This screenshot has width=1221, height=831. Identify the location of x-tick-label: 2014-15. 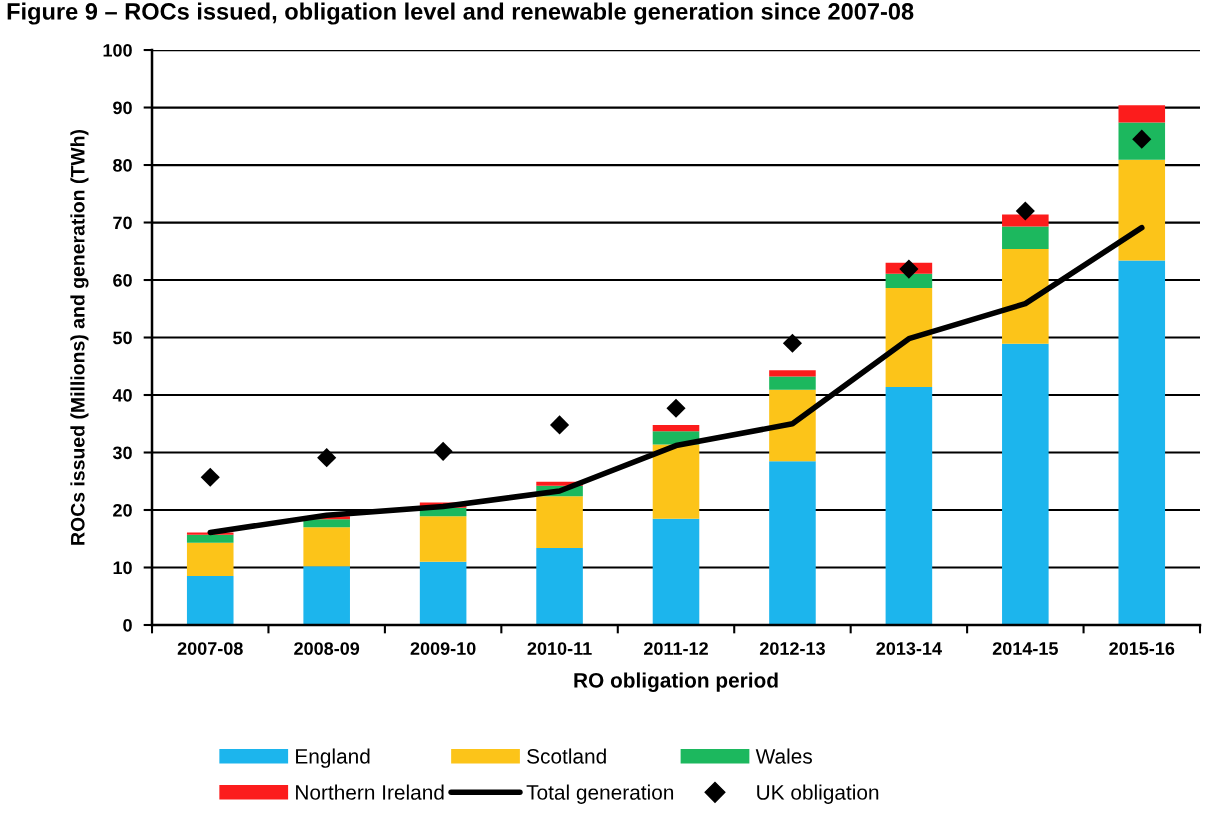
(1025, 648).